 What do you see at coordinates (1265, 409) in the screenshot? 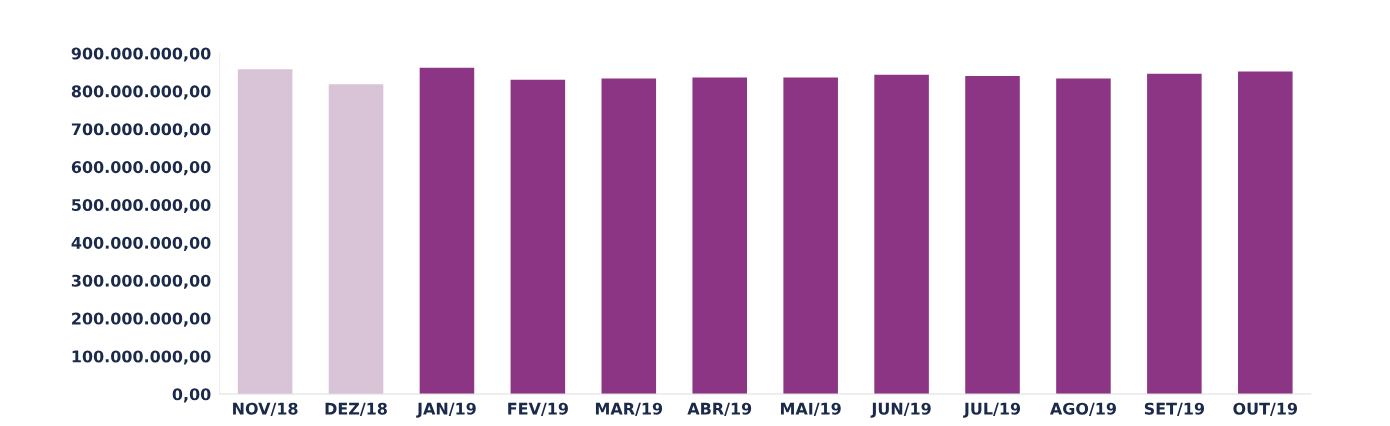
I see `x-tick-label: OUT/19` at bounding box center [1265, 409].